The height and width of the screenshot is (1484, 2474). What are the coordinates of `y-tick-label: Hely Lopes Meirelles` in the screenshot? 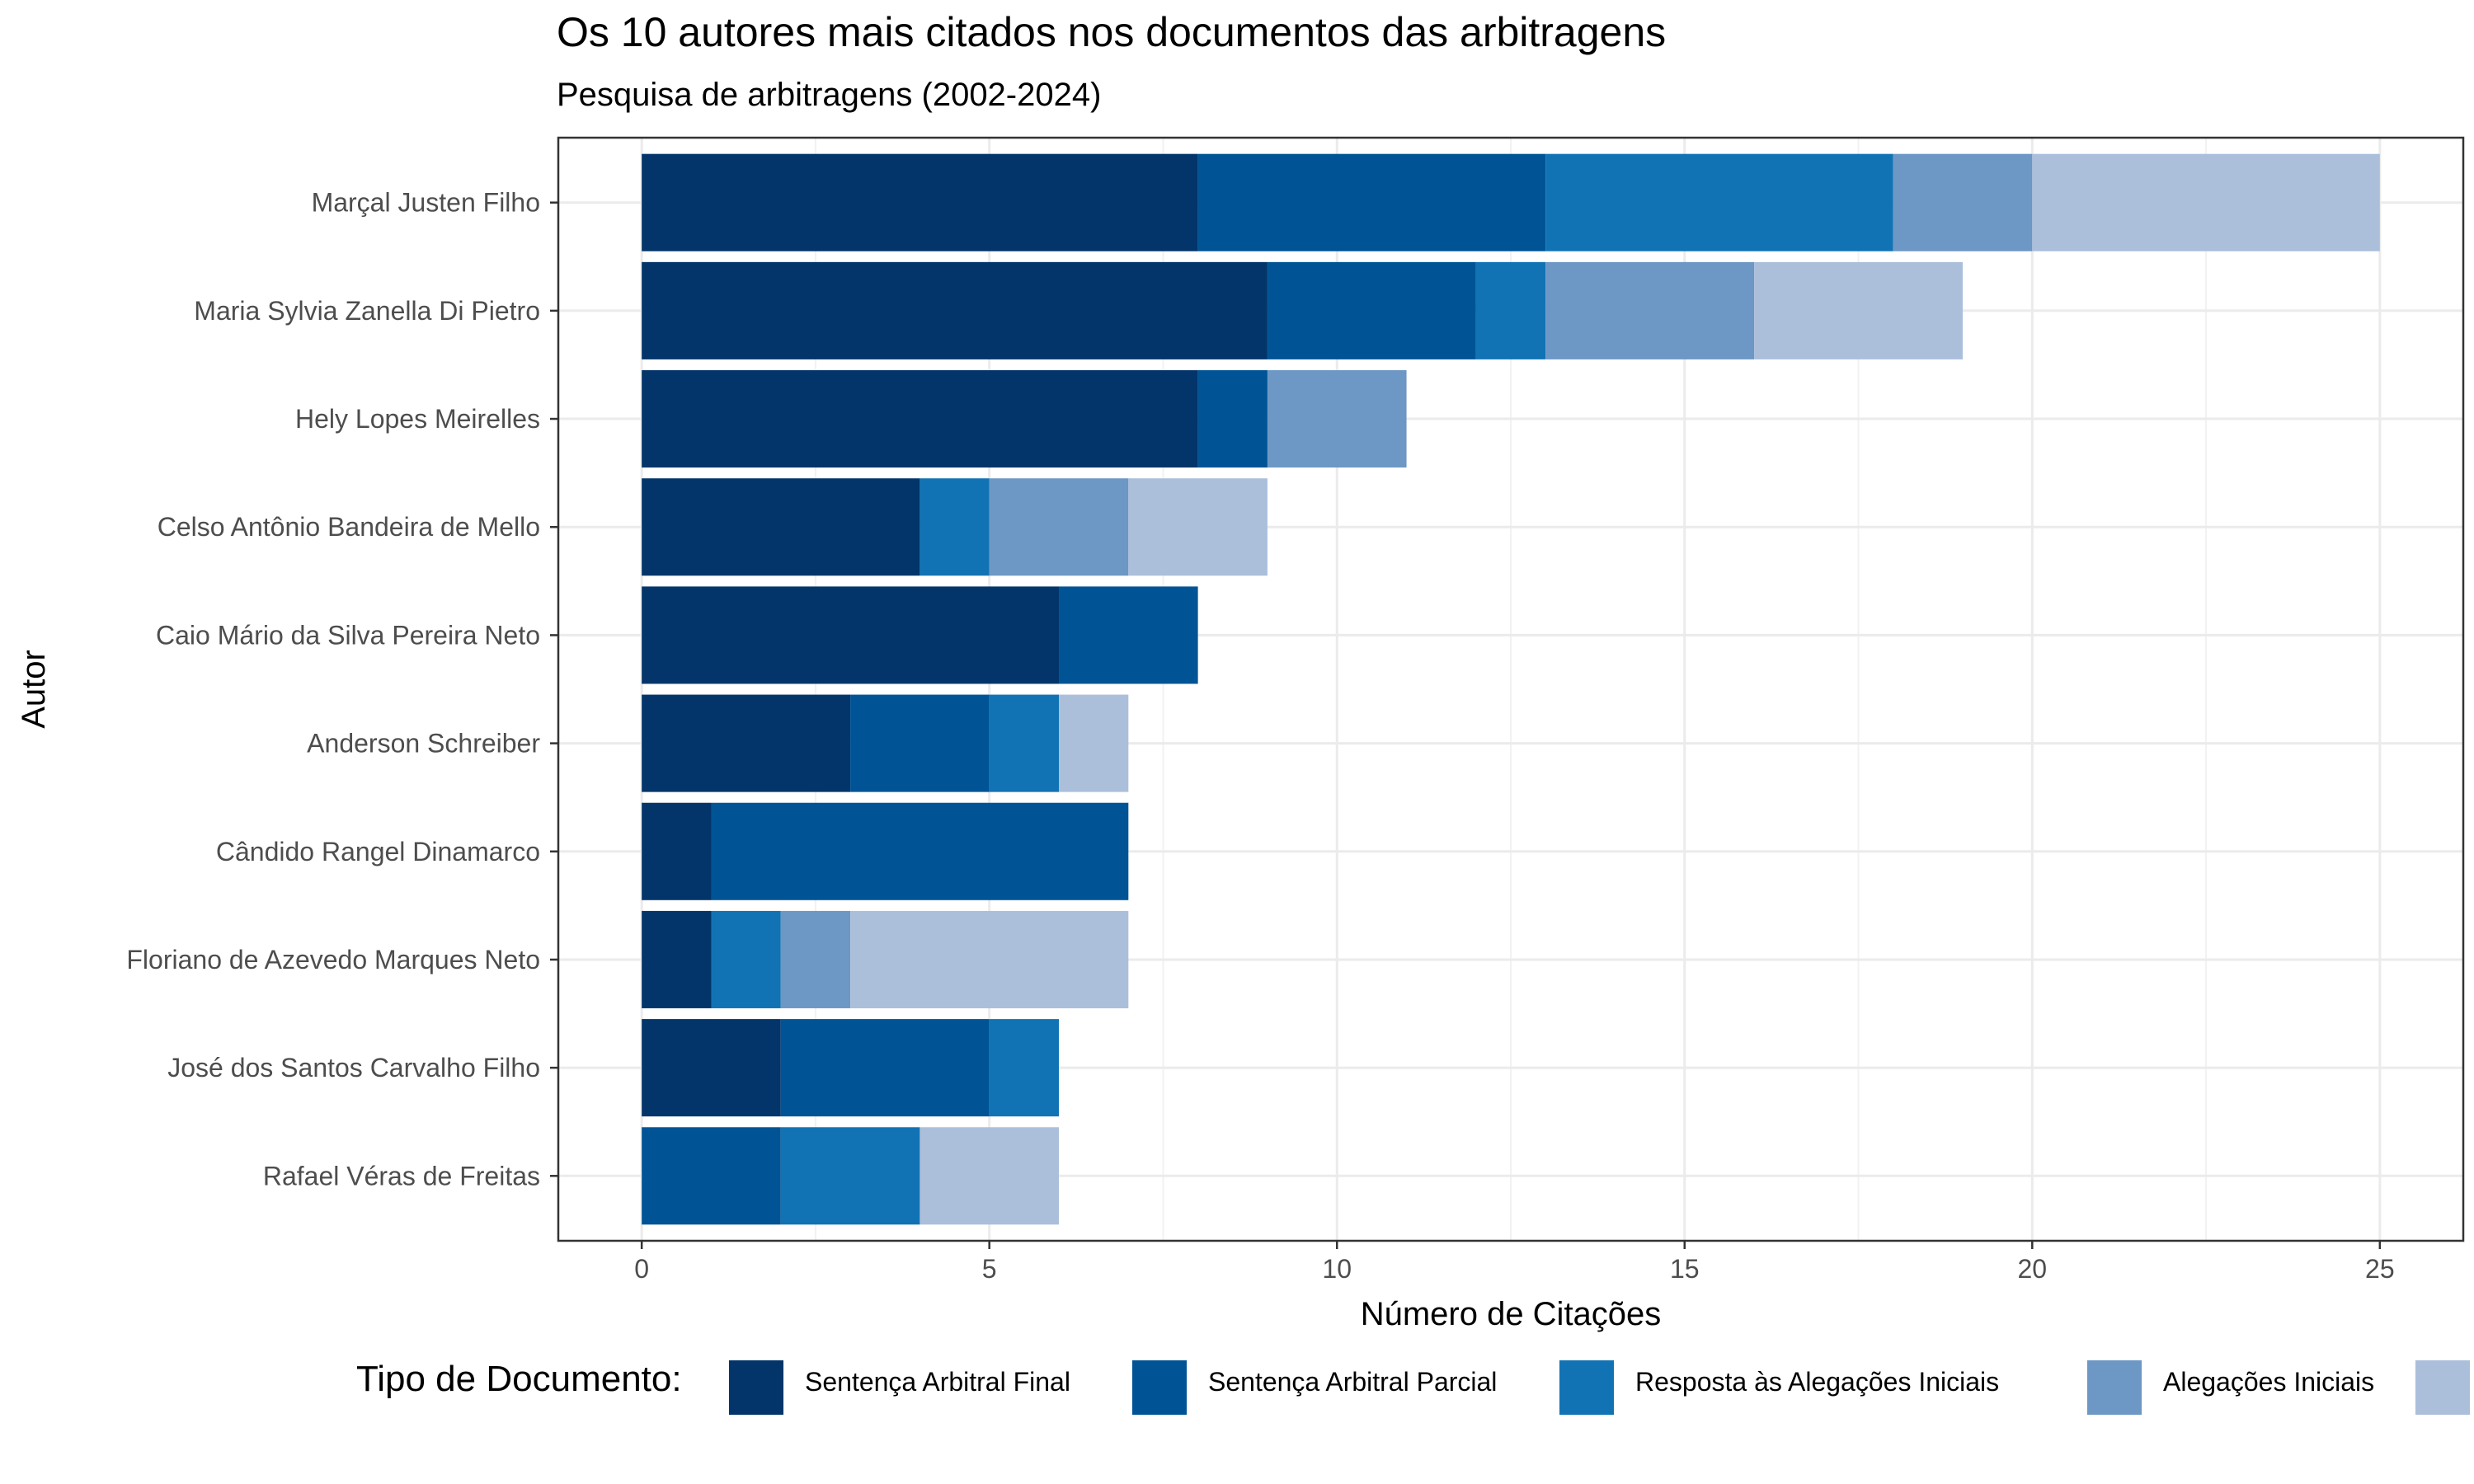 It's located at (417, 419).